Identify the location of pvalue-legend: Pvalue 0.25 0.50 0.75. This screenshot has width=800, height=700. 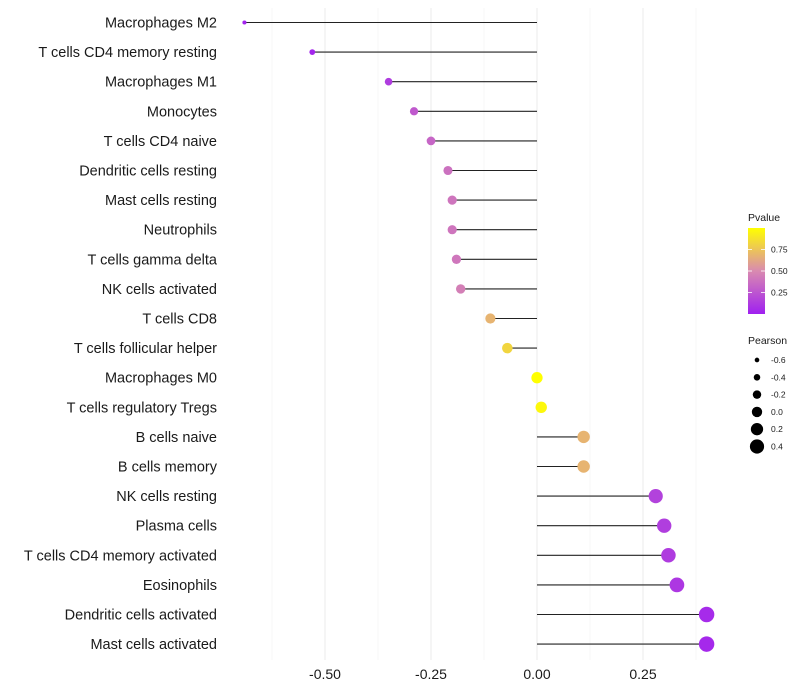
(768, 263).